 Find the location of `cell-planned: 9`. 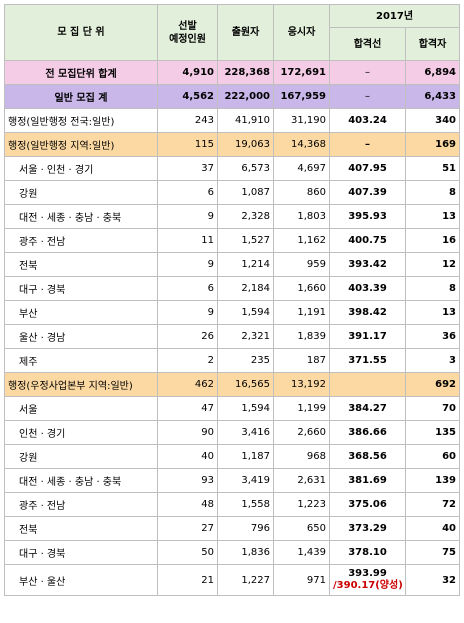

cell-planned: 9 is located at coordinates (187, 264).